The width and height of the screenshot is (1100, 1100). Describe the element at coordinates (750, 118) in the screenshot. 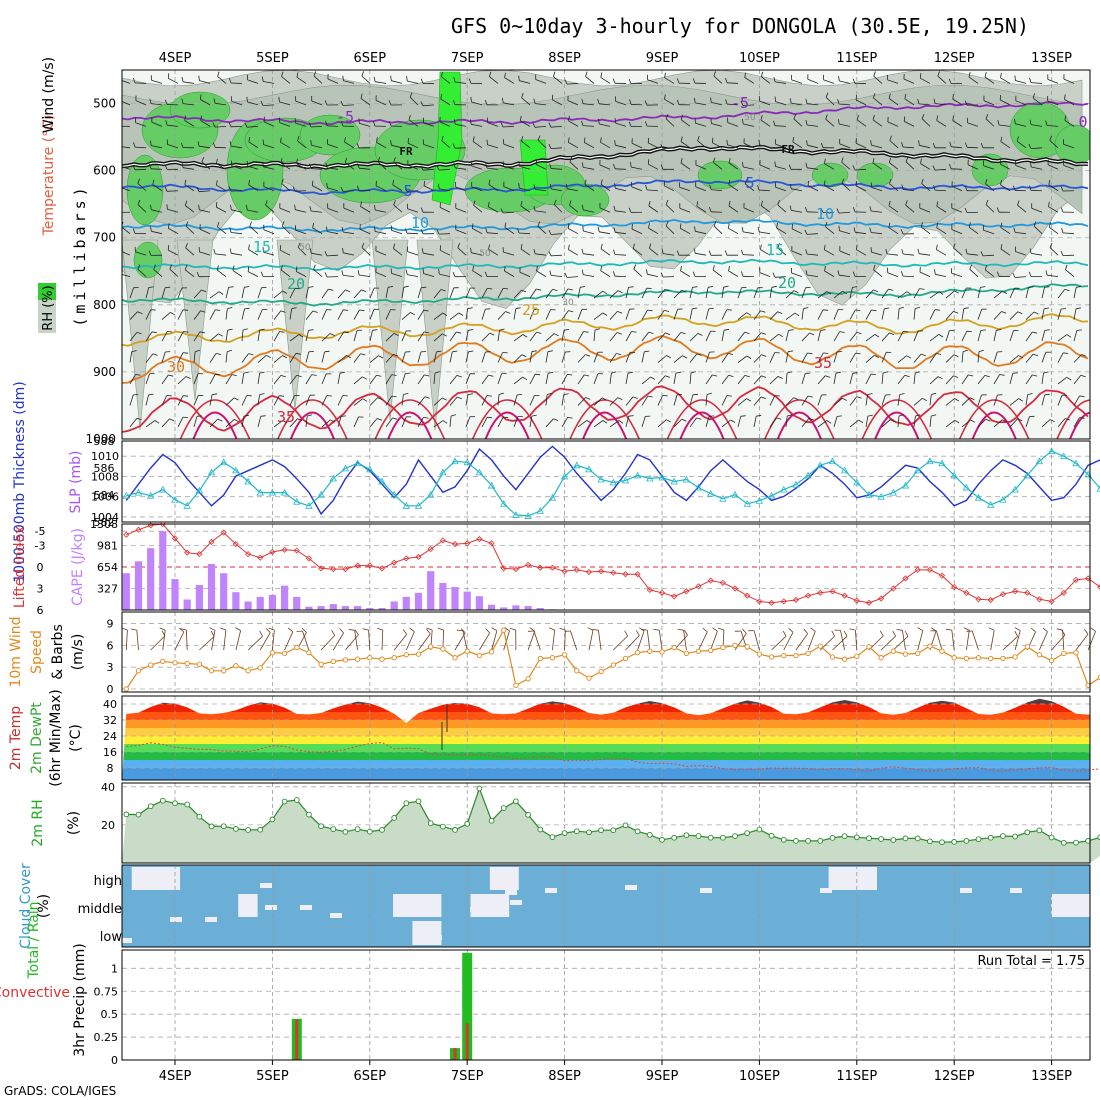

I see `rh-contour-label: 50` at that location.